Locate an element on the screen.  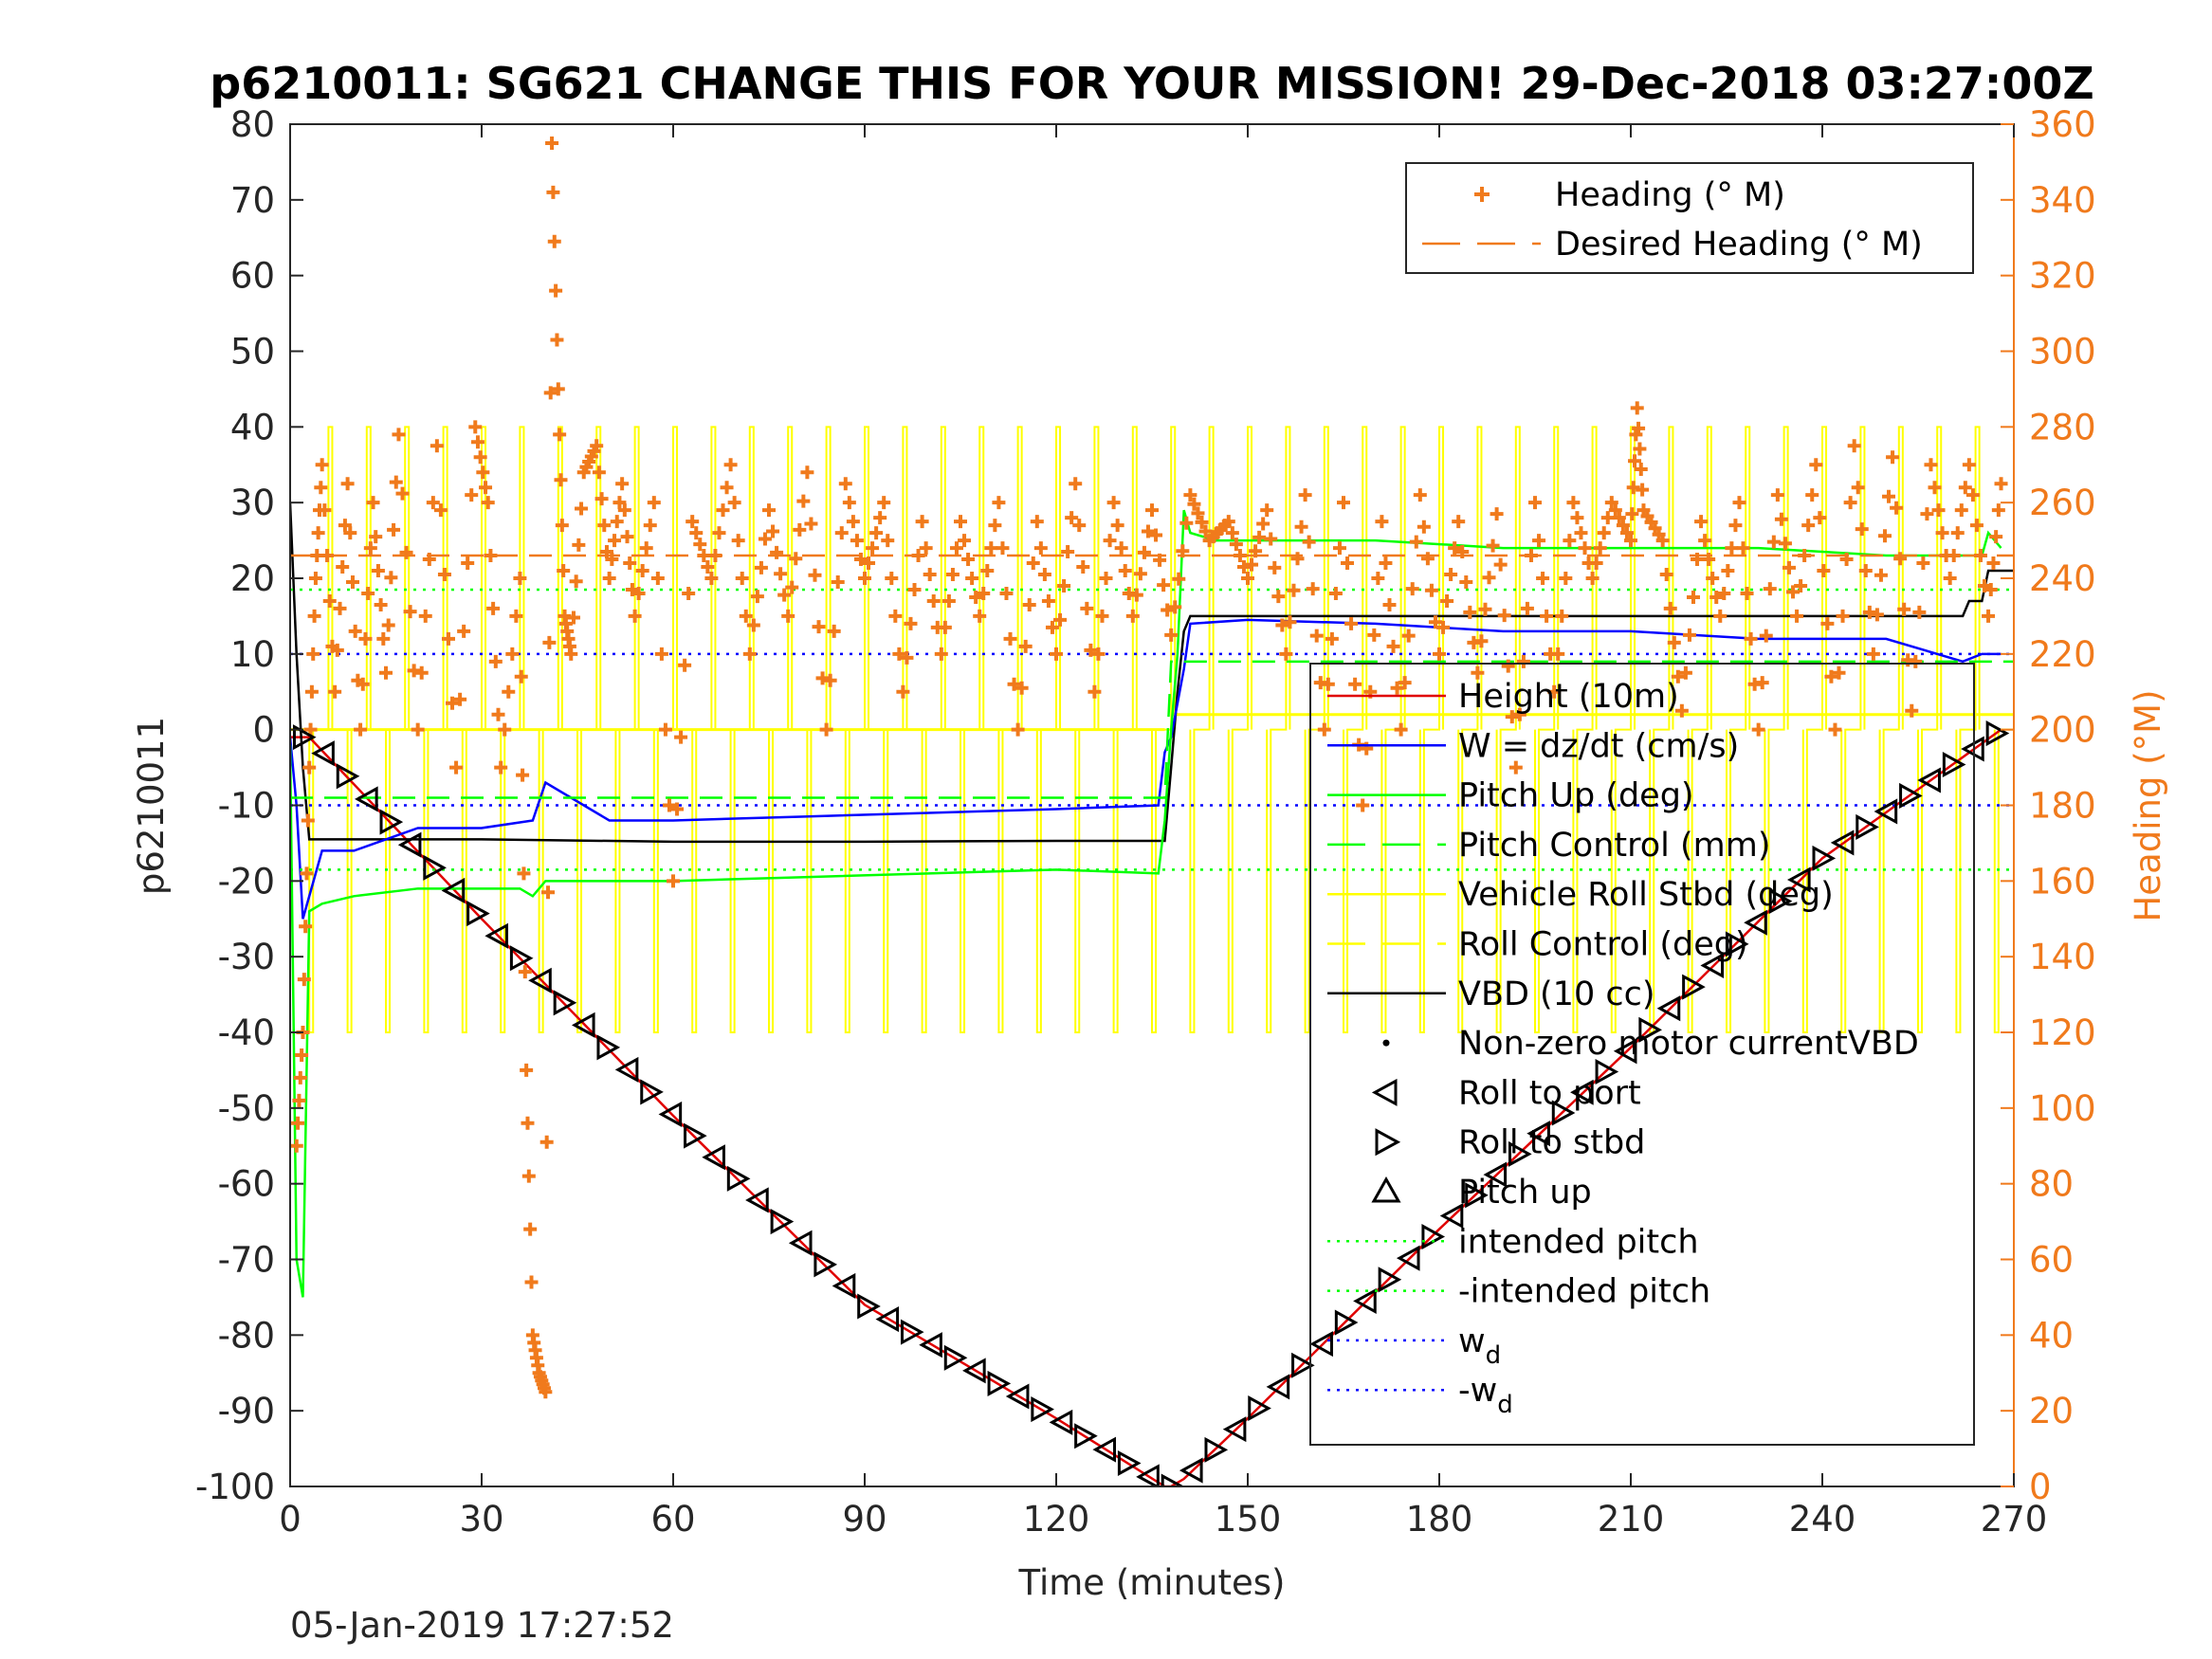
y-tick-label: -80 is located at coordinates (246, 1335).